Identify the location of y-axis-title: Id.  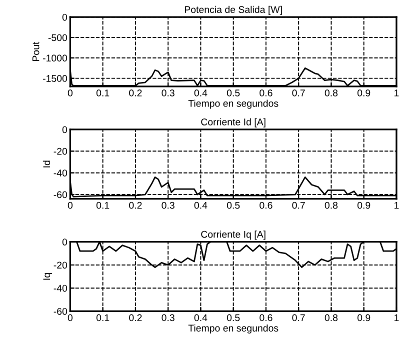
(46, 164).